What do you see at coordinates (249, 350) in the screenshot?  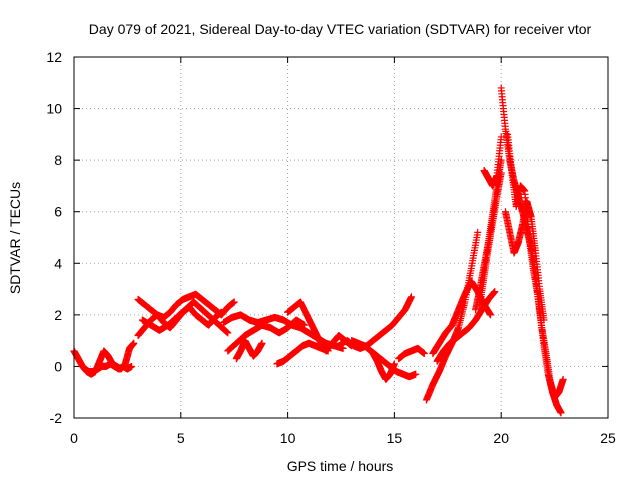 I see `series-mid-c` at bounding box center [249, 350].